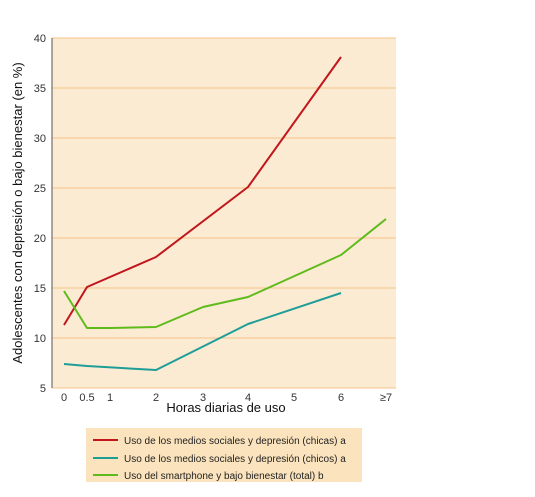  What do you see at coordinates (40, 214) in the screenshot?
I see `y-tick-labels: 5 10 15 20 25 30 35 40` at bounding box center [40, 214].